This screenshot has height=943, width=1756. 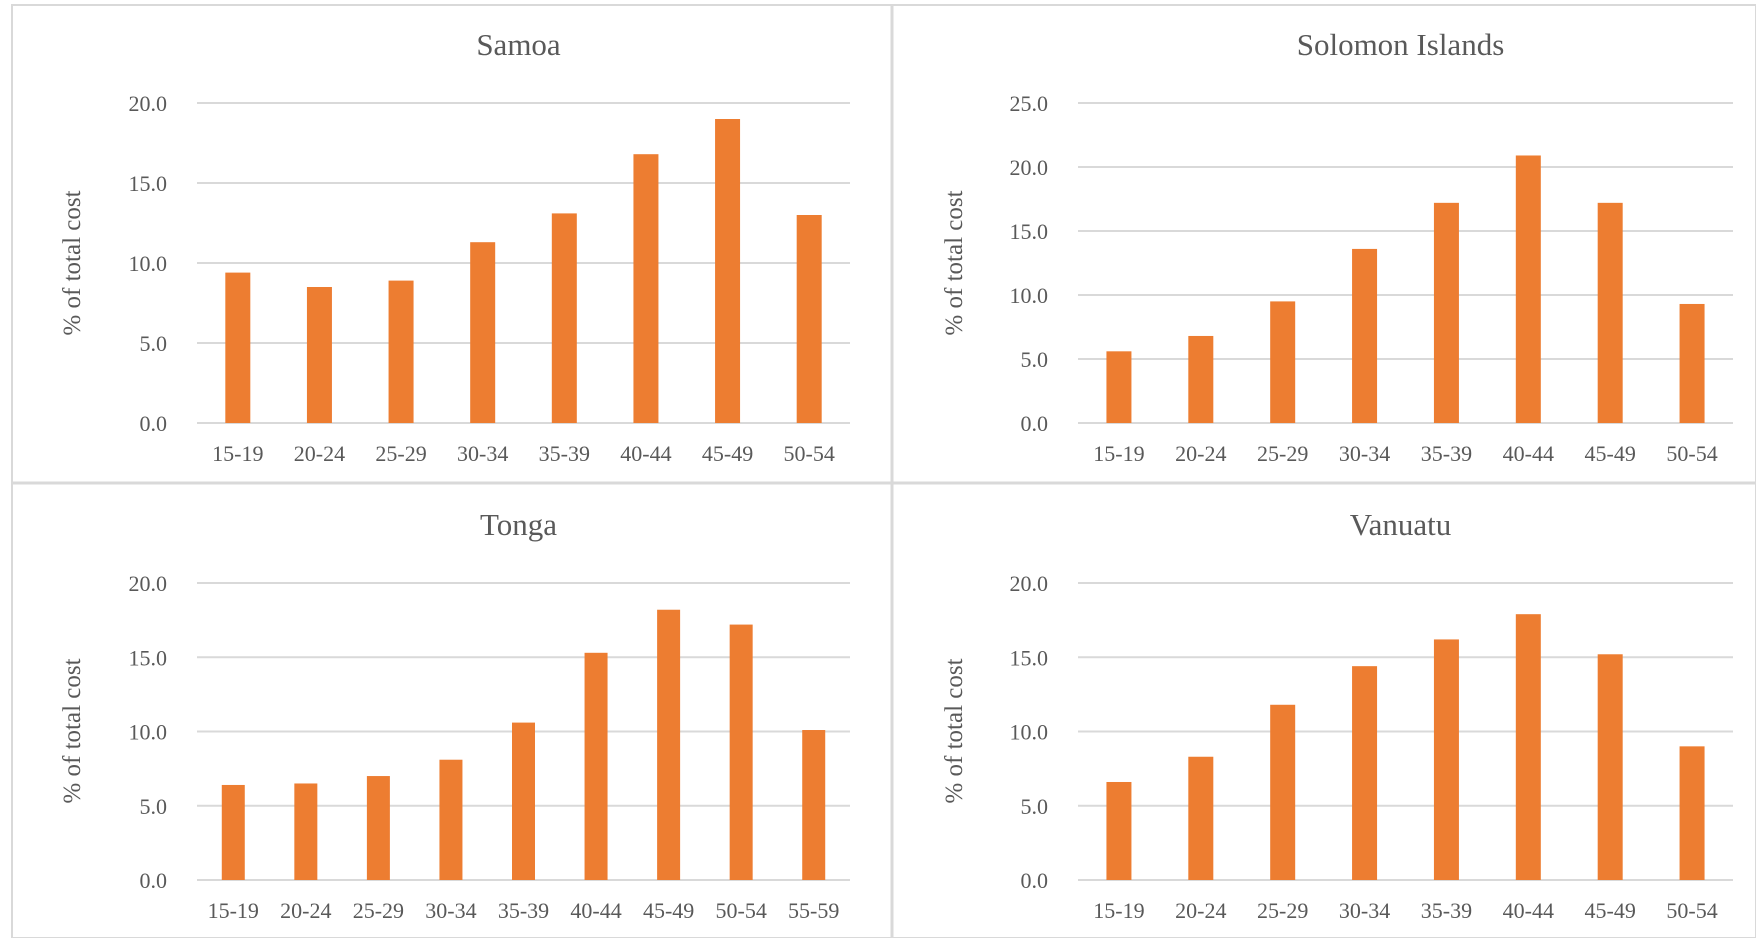 What do you see at coordinates (813, 910) in the screenshot?
I see `x-tick-label: 55-59` at bounding box center [813, 910].